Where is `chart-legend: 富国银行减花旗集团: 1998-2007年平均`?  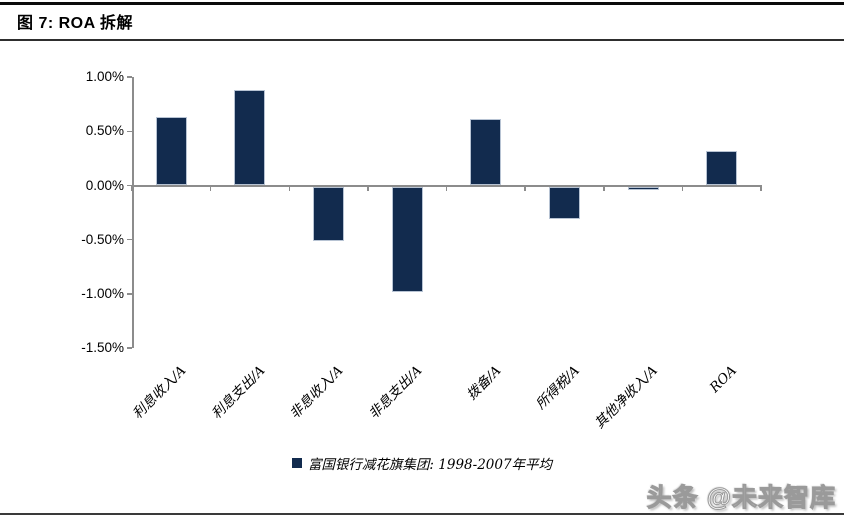
chart-legend: 富国银行减花旗集团: 1998-2007年平均 is located at coordinates (422, 463).